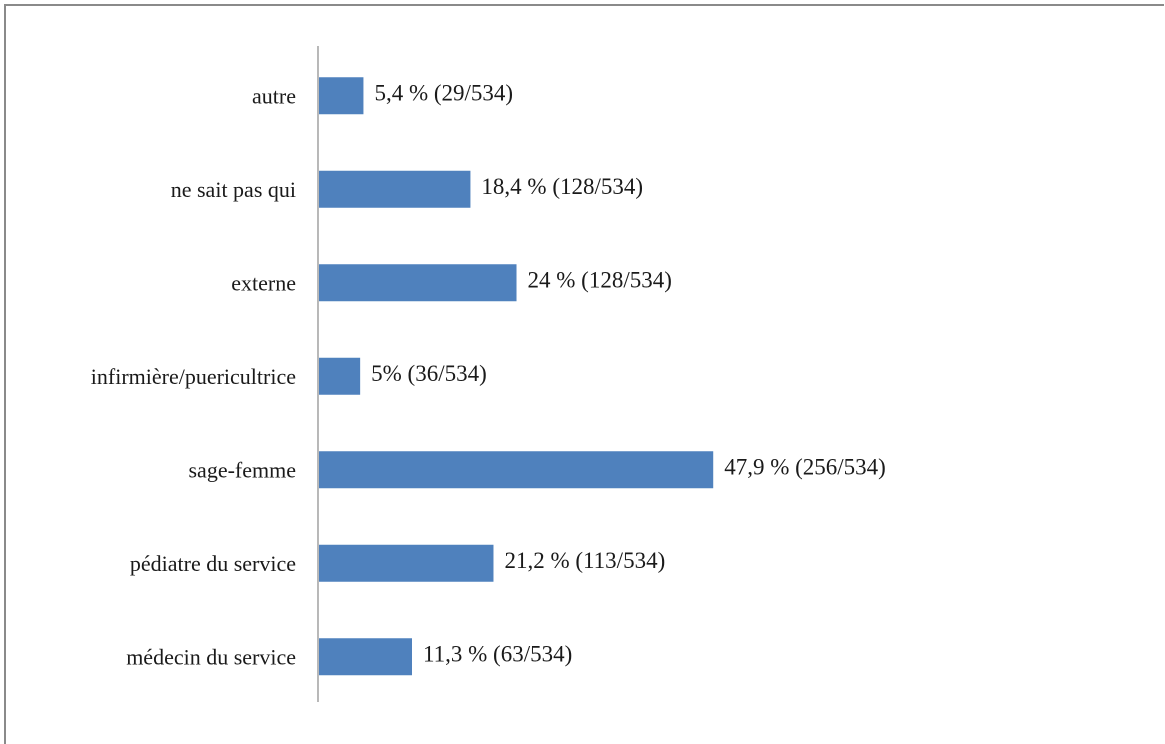  What do you see at coordinates (562, 186) in the screenshot?
I see `data-label: 18,4 % (128/534)` at bounding box center [562, 186].